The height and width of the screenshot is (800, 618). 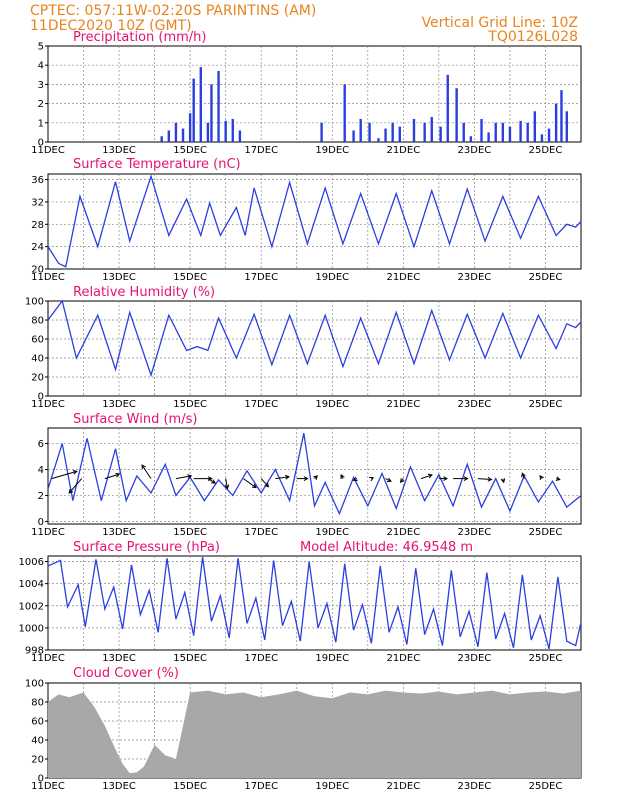 I want to click on precip-xtick-label: 13DEC, so click(x=119, y=150).